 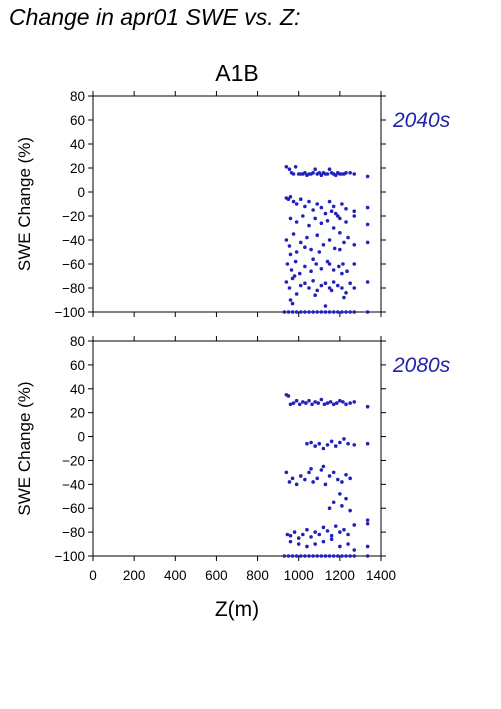 What do you see at coordinates (73, 460) in the screenshot?
I see `y-tick-label: −20` at bounding box center [73, 460].